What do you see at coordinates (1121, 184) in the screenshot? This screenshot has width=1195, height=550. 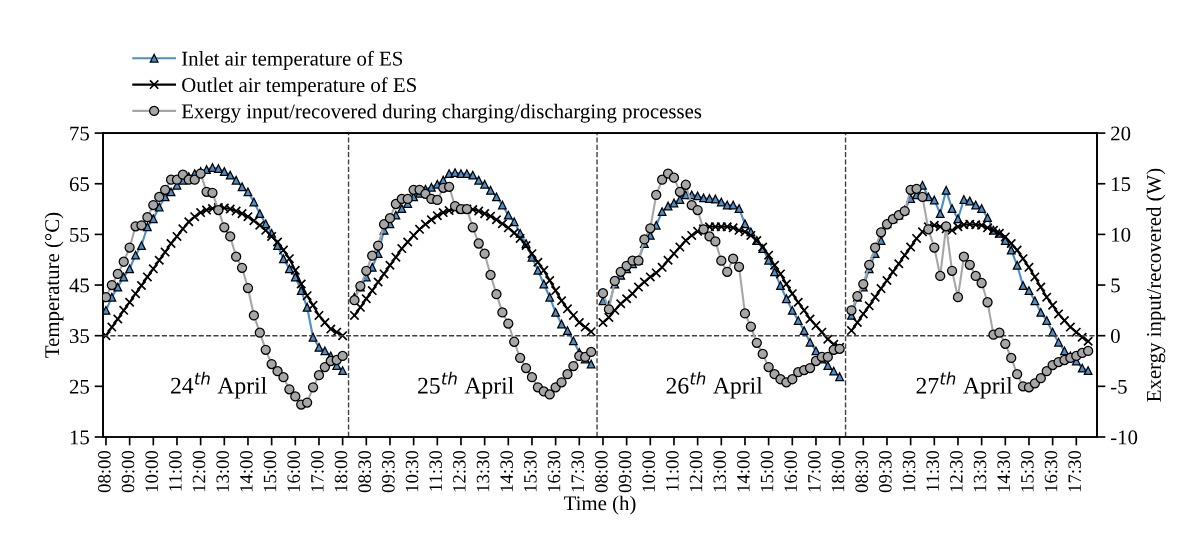 I see `y2-tick-label: 15` at bounding box center [1121, 184].